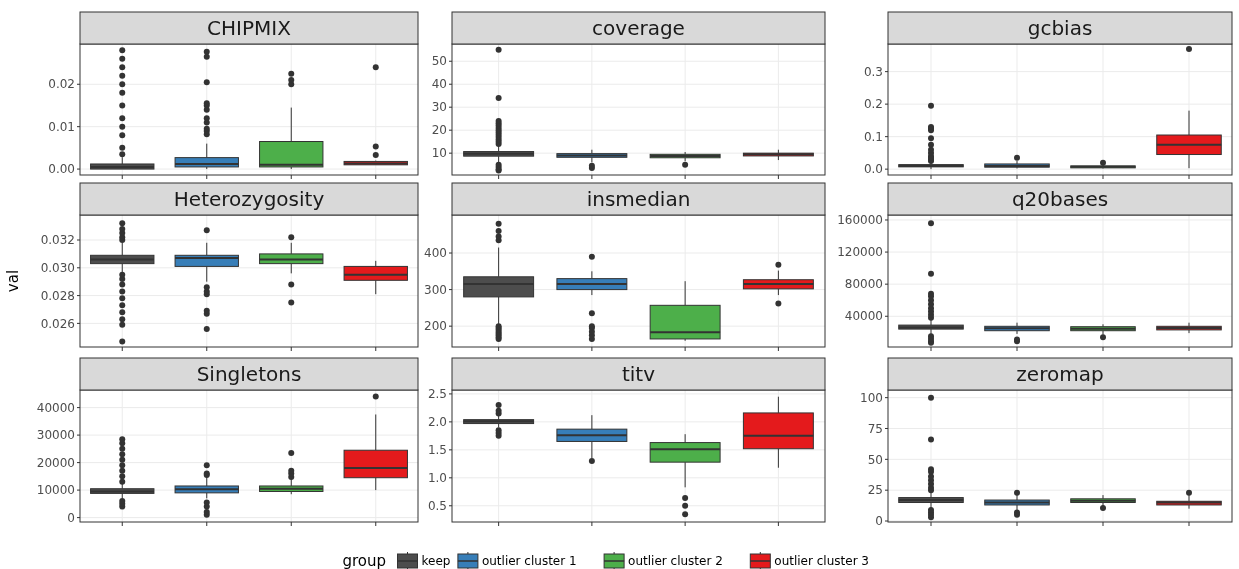  What do you see at coordinates (439, 153) in the screenshot?
I see `y-tick-label: 10` at bounding box center [439, 153].